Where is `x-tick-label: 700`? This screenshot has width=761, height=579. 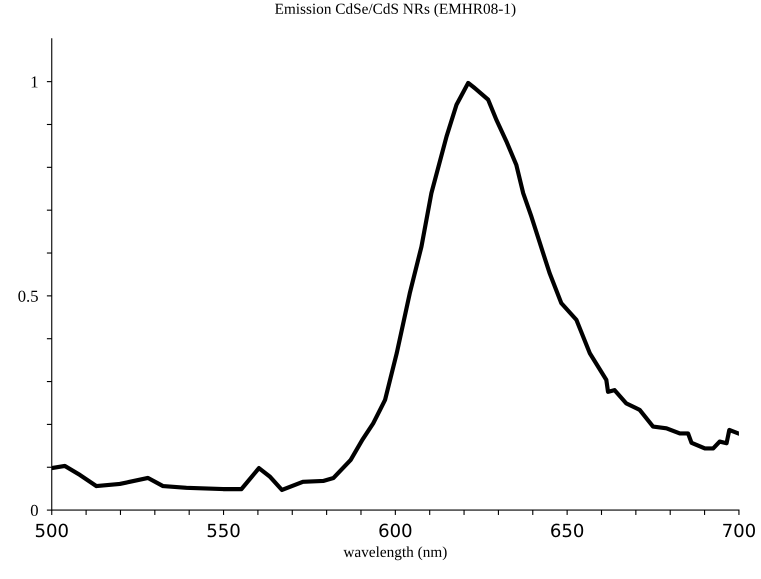 x-tick-label: 700 is located at coordinates (739, 531).